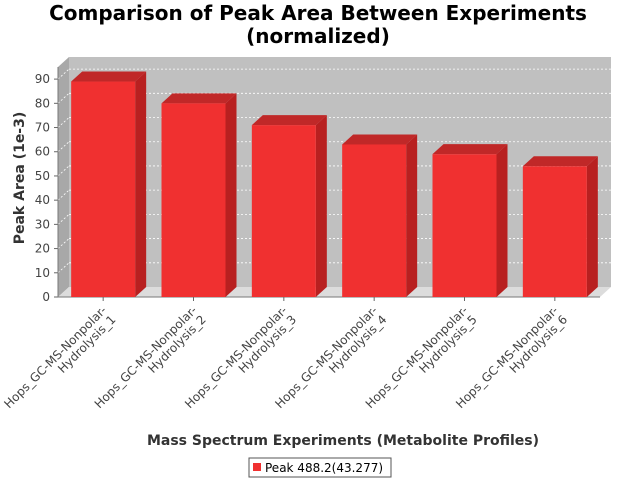  I want to click on y-tick-label: 0, so click(46, 297).